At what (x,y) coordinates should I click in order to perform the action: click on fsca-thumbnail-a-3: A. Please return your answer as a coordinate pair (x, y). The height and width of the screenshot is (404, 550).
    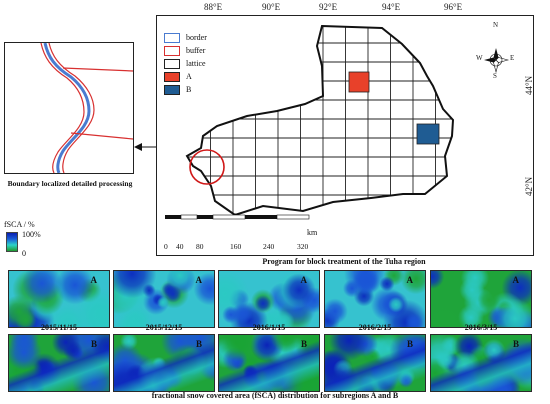
    Looking at the image, I should click on (269, 299).